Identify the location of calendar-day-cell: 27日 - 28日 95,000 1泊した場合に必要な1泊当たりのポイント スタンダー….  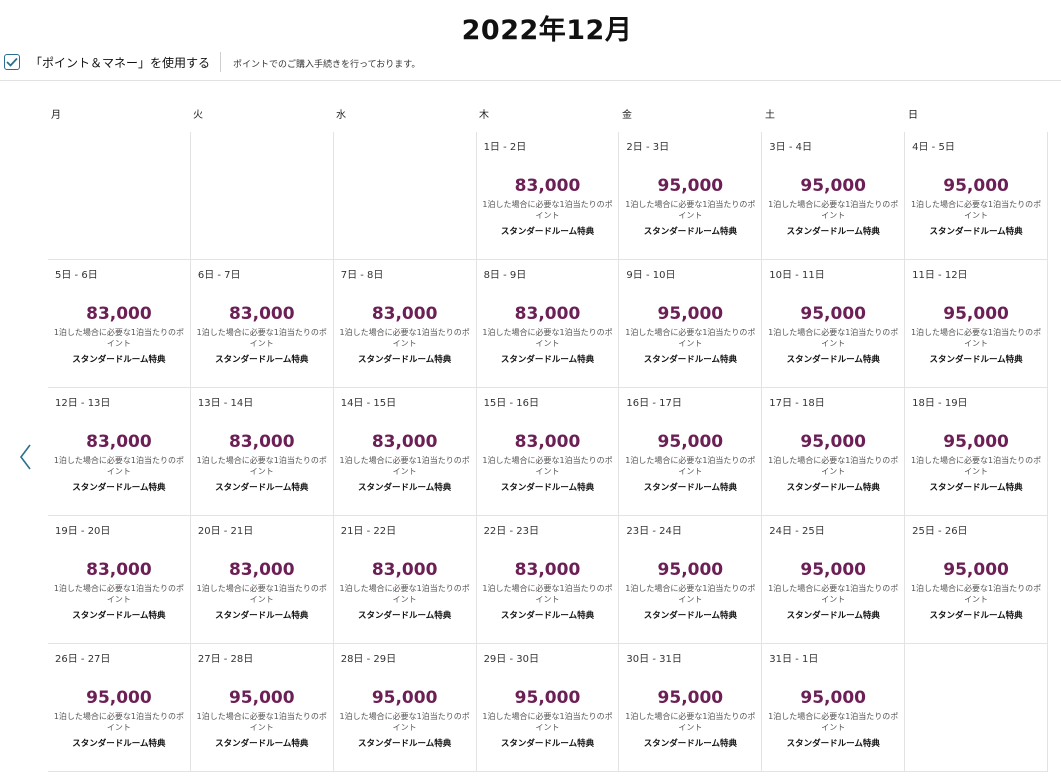
(262, 708).